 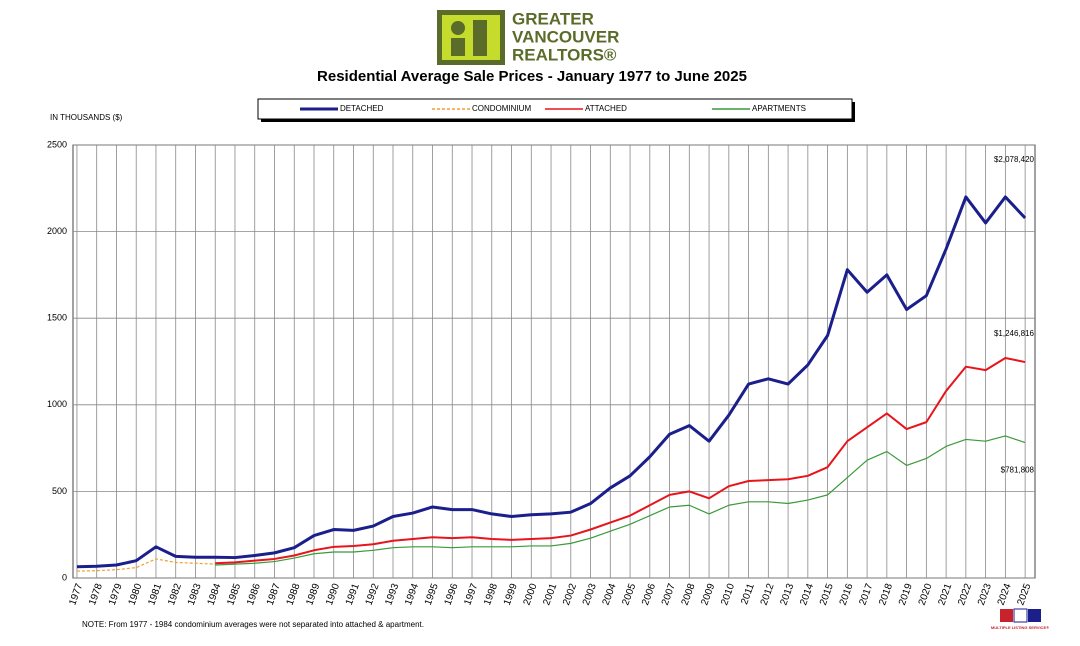 What do you see at coordinates (728, 594) in the screenshot?
I see `x-tick-label: 2010` at bounding box center [728, 594].